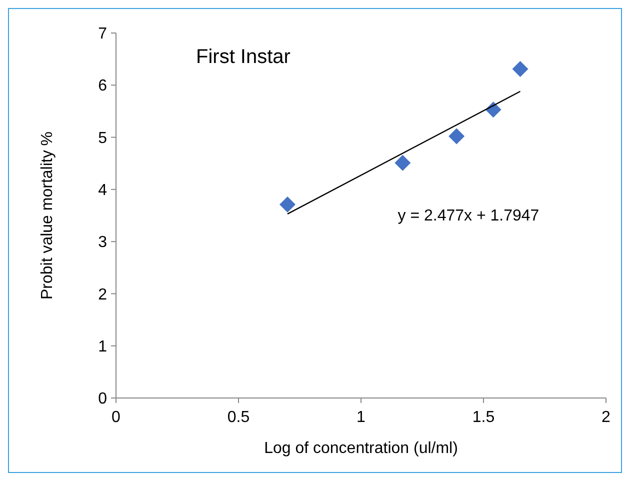 This screenshot has height=481, width=630. I want to click on text: First Instar, so click(243, 57).